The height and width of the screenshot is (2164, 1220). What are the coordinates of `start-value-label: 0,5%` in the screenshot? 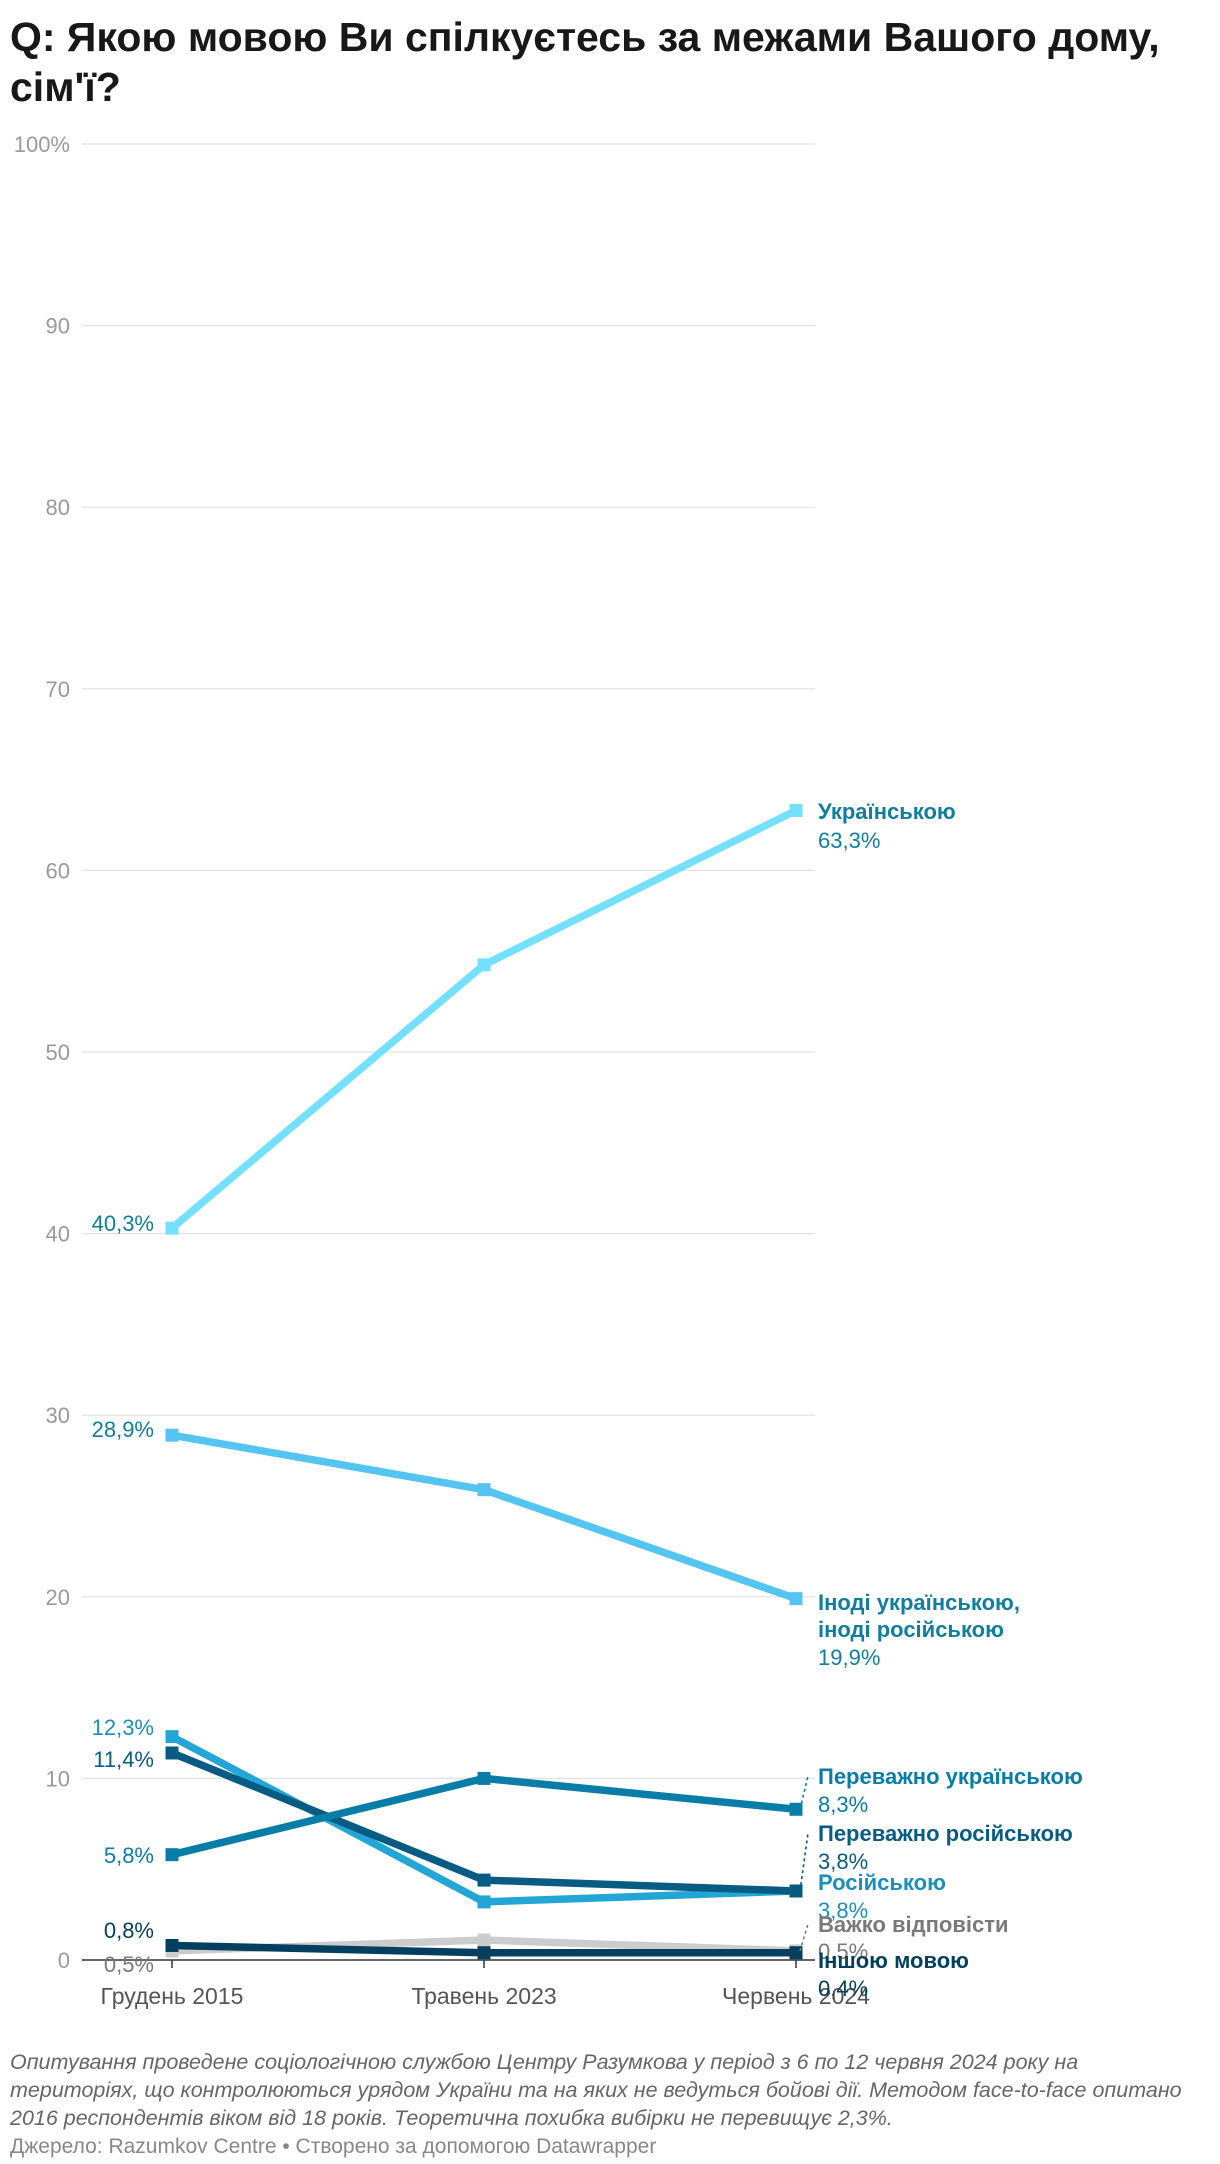 It's located at (129, 1964).